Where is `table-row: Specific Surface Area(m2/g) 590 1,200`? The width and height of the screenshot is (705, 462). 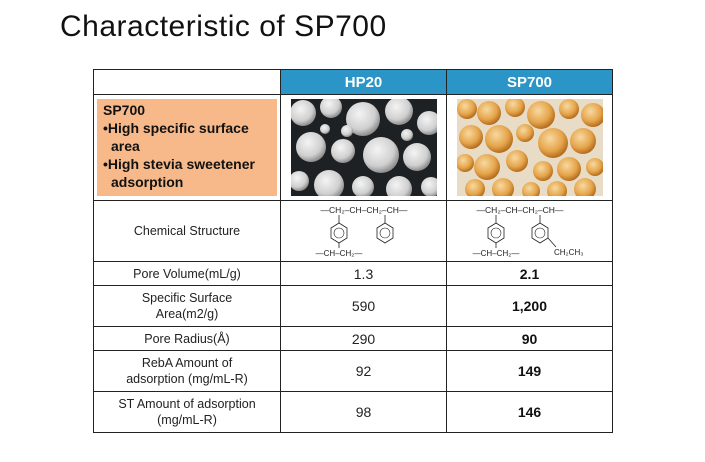
table-row: Specific Surface Area(m2/g) 590 1,200 is located at coordinates (353, 306).